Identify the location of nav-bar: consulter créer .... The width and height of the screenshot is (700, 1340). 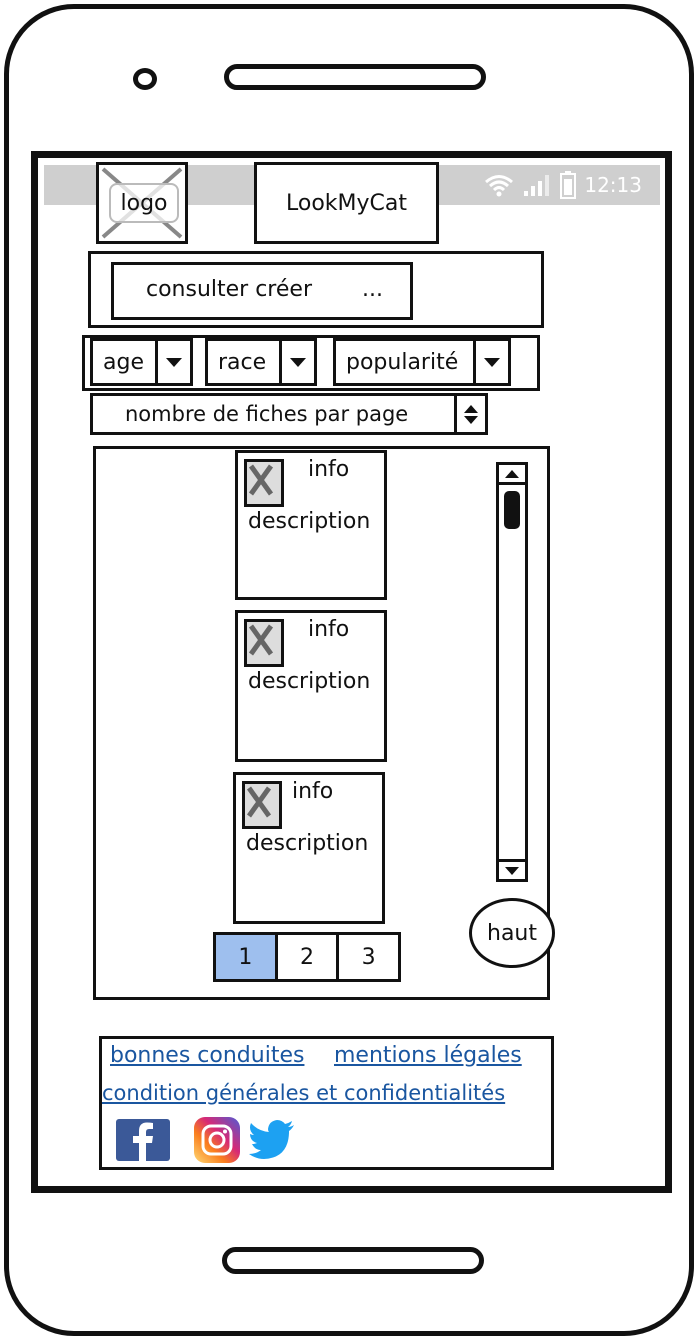
(316, 289).